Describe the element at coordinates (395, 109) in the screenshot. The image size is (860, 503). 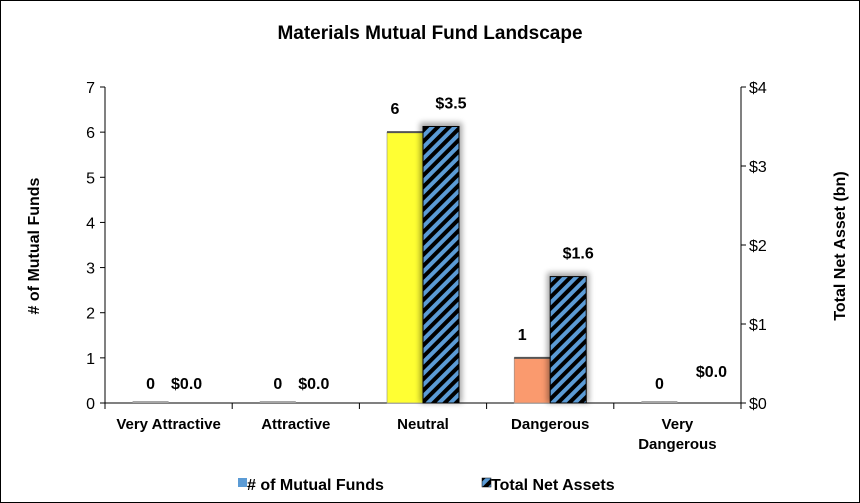
I see `data-label-funds: 6` at that location.